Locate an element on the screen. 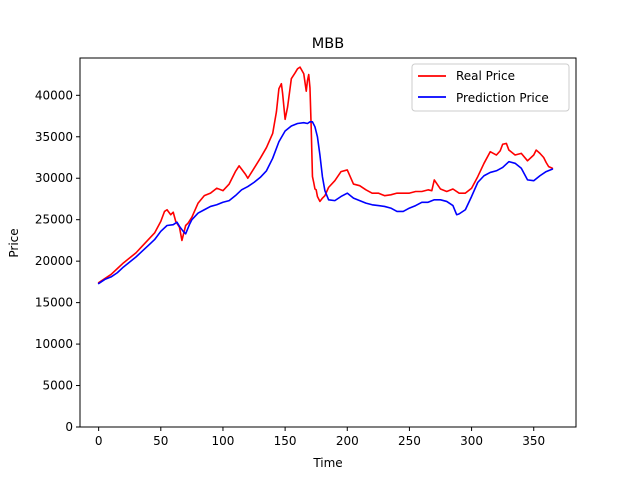 The image size is (640, 480). y-axis-label: Price is located at coordinates (14, 242).